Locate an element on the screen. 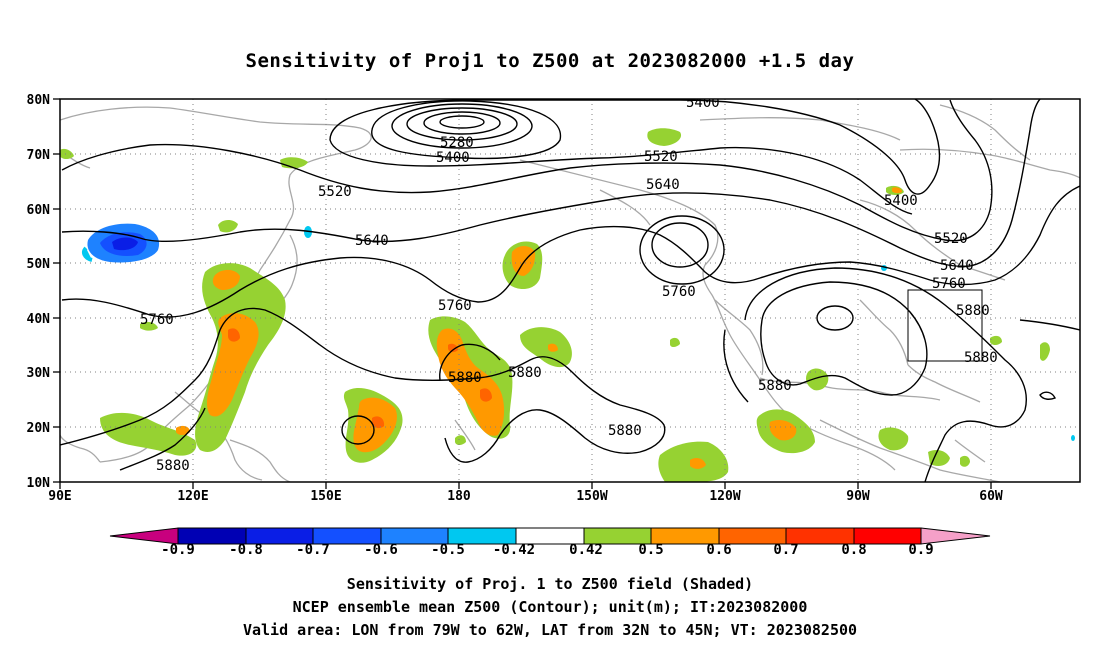  colorbar-label: 0.6 is located at coordinates (719, 550).